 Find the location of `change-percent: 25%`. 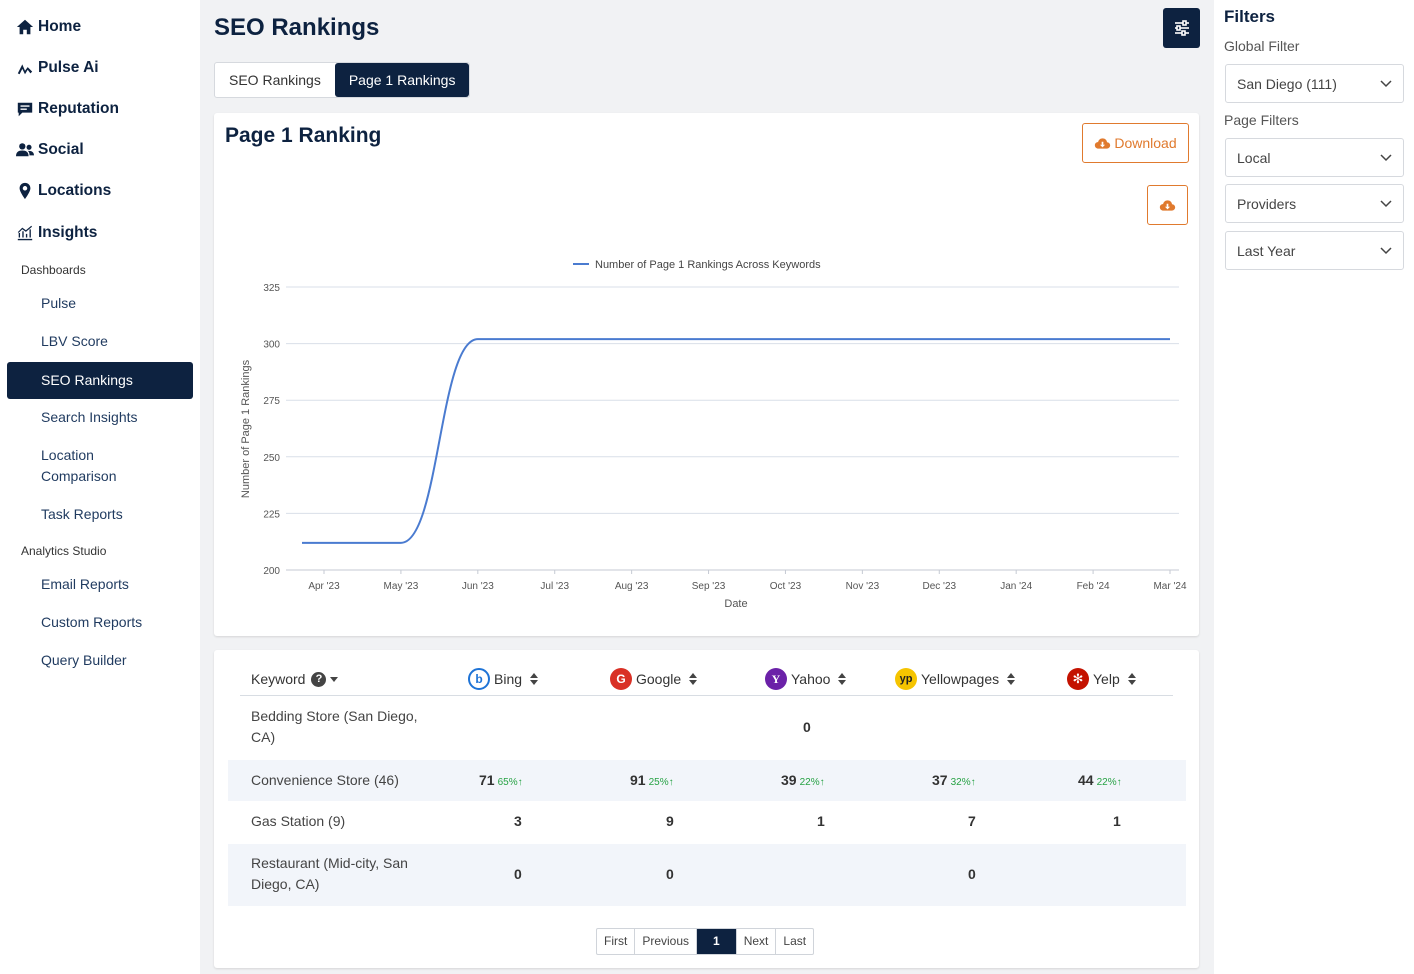

change-percent: 25% is located at coordinates (658, 782).